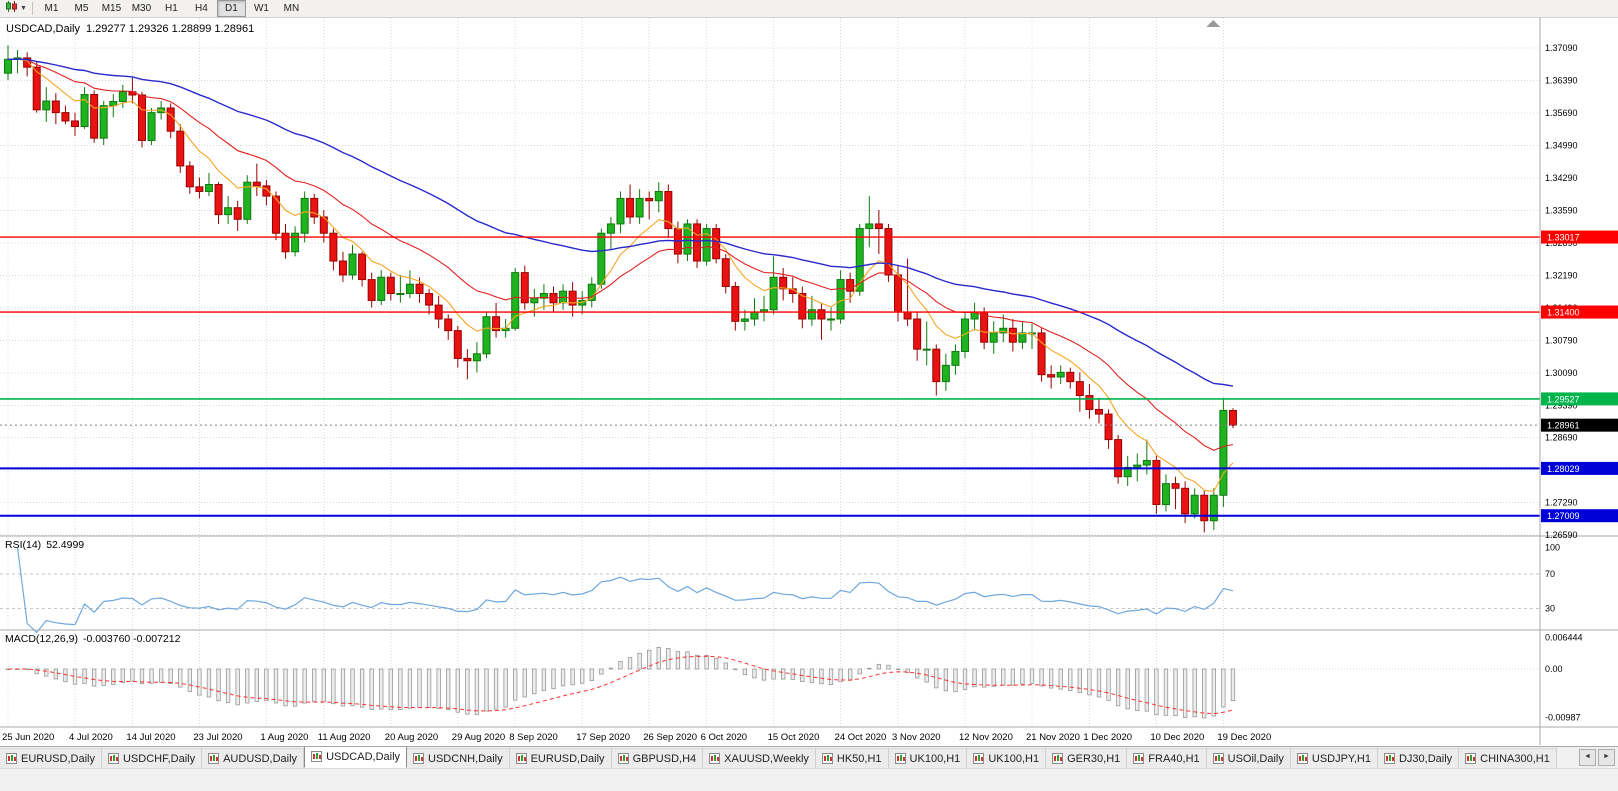  Describe the element at coordinates (92, 639) in the screenshot. I see `macd-indicator-label: MACD(12,26,9) -0.003760 -0.007212` at that location.